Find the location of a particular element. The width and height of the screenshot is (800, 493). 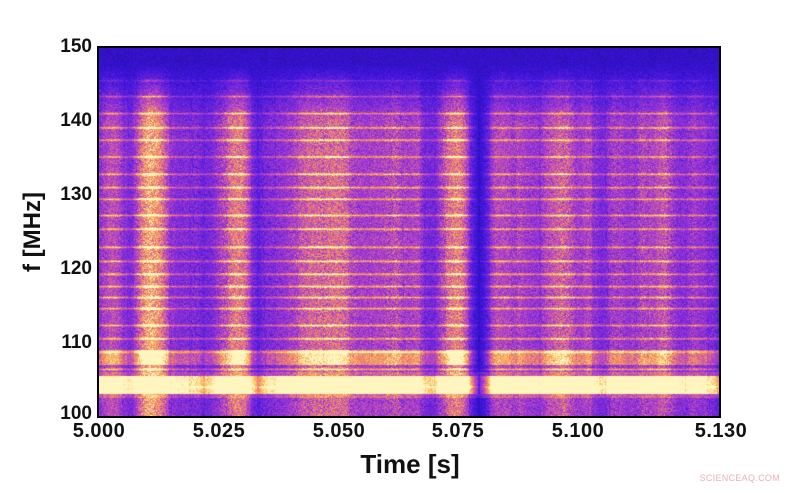

watermark: SCIENCEAQ.COM is located at coordinates (739, 478).